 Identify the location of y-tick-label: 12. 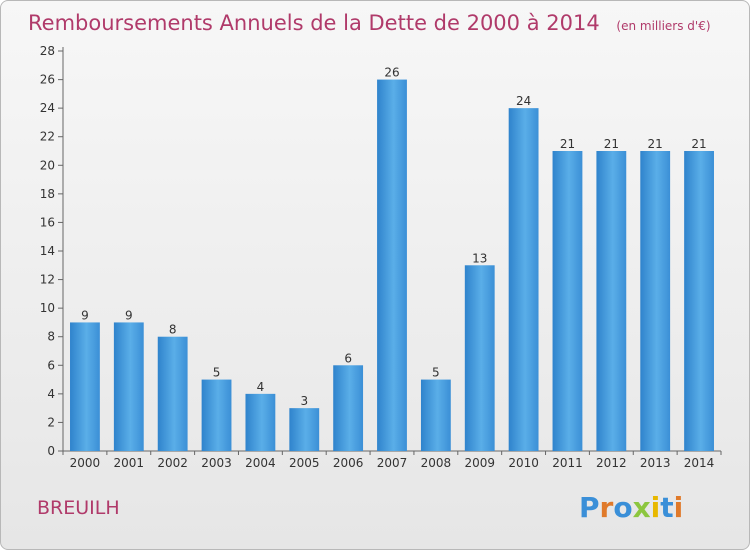
(47, 280).